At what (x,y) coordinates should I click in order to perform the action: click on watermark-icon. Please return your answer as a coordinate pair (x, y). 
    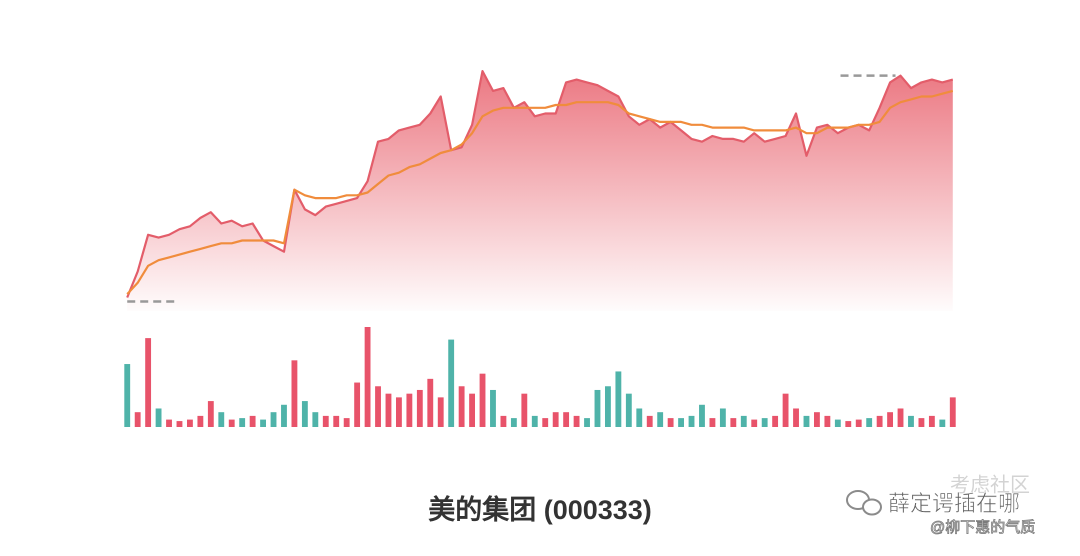
    Looking at the image, I should click on (872, 507).